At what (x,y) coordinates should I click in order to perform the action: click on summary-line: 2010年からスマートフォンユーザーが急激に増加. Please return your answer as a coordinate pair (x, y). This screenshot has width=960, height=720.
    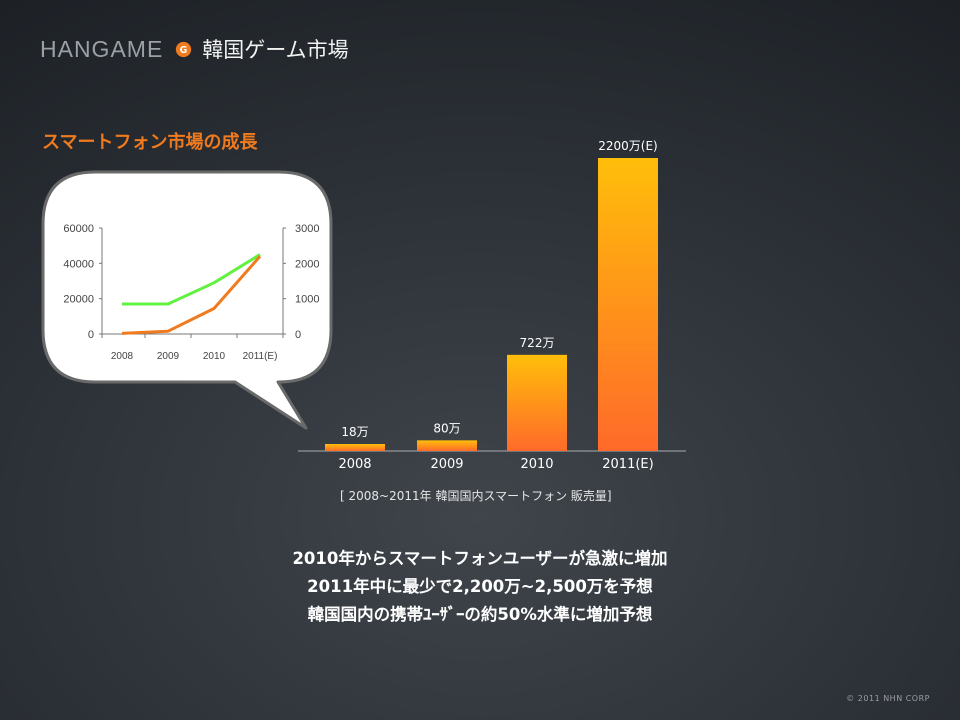
    Looking at the image, I should click on (480, 558).